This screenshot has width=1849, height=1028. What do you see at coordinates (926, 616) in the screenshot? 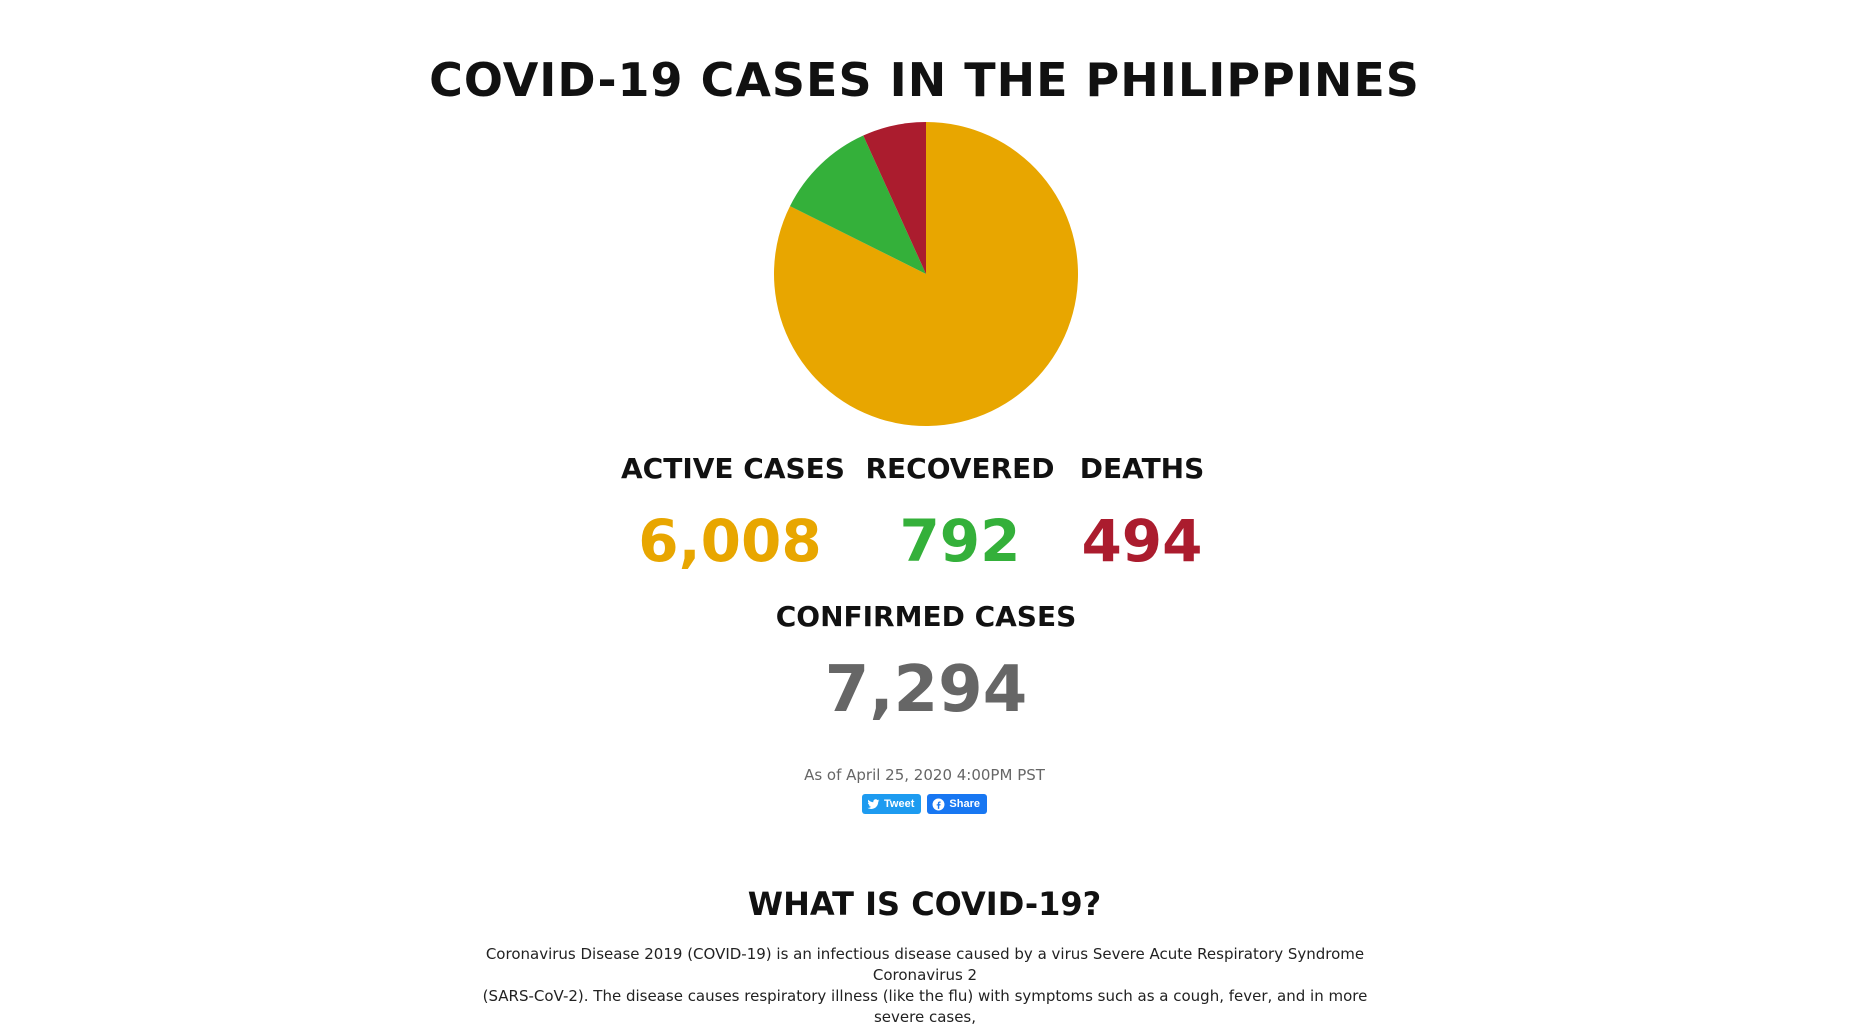
I see `confirmed-cases-label: CONFIRMED CASES` at bounding box center [926, 616].